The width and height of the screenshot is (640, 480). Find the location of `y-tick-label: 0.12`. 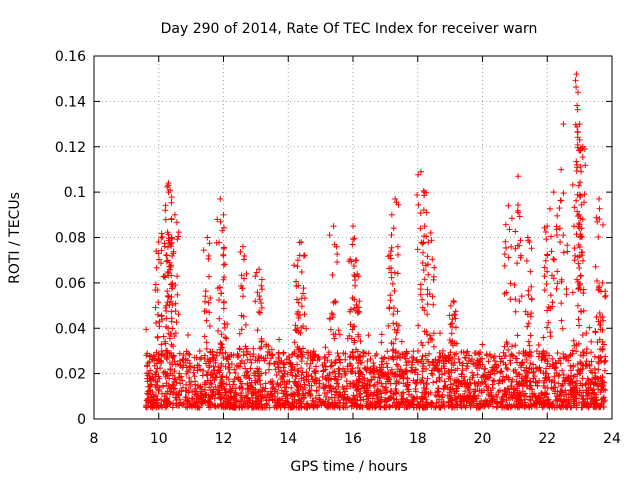

y-tick-label: 0.12 is located at coordinates (70, 148).